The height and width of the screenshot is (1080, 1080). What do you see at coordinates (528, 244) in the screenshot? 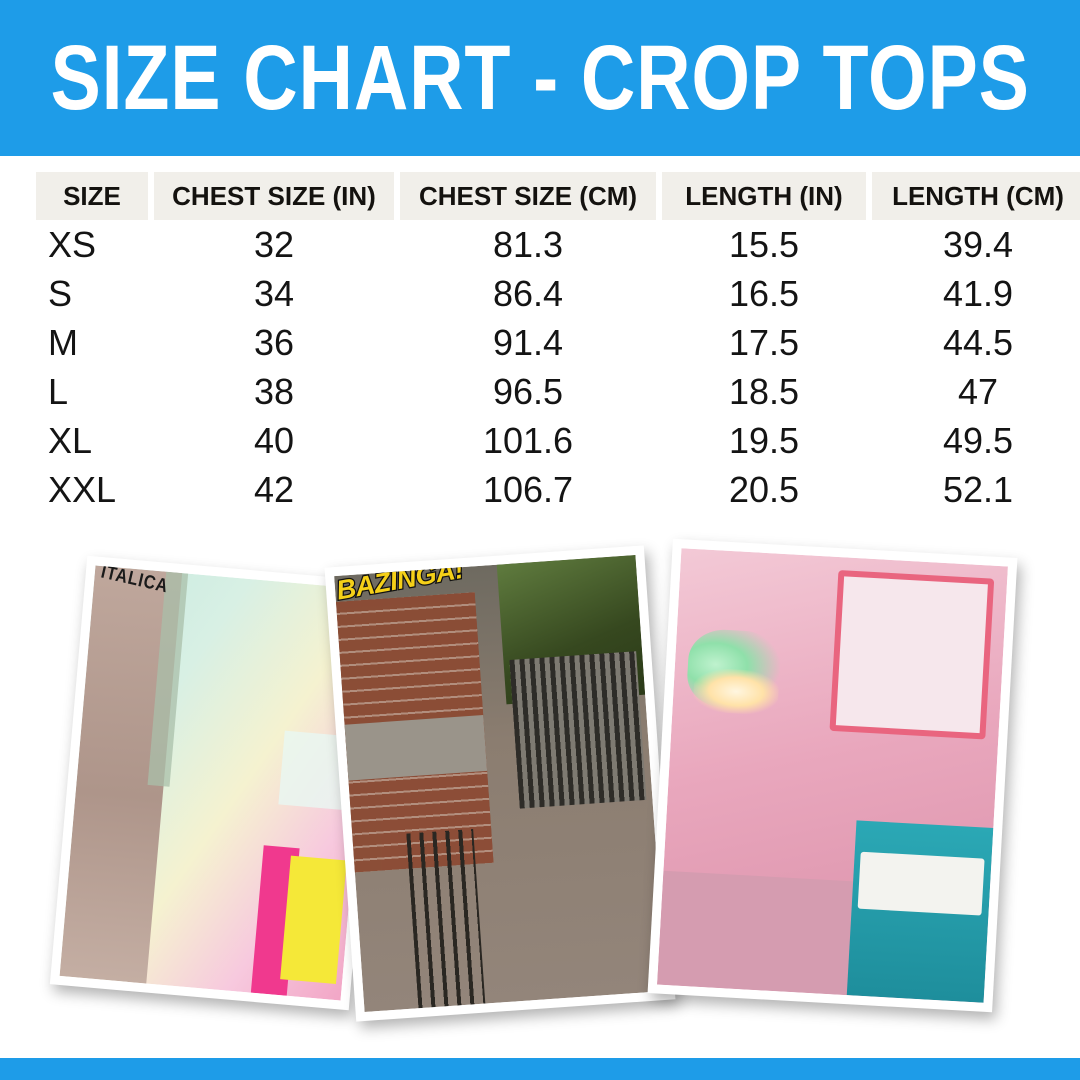
I see `cell-chest-cm: 81.3` at bounding box center [528, 244].